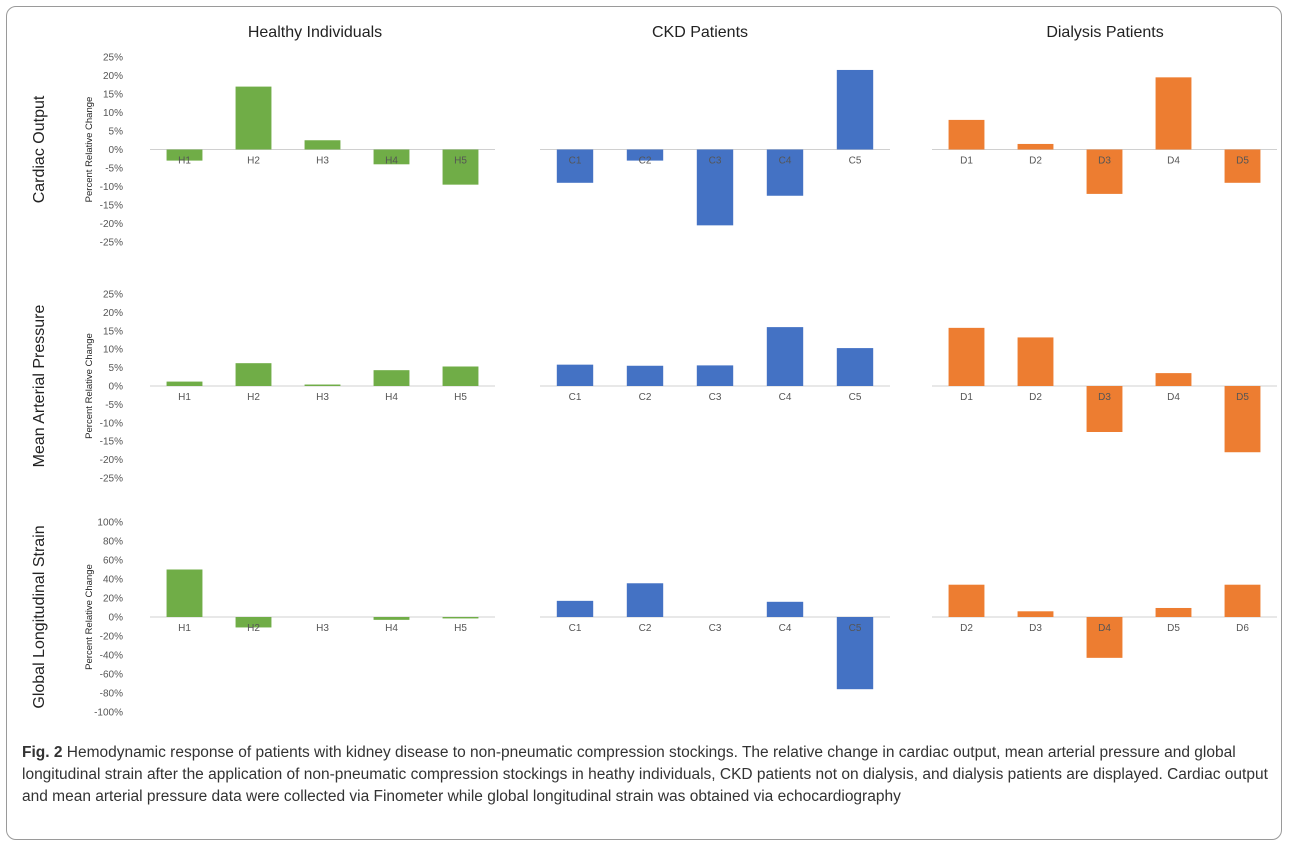 This screenshot has width=1290, height=848. What do you see at coordinates (1242, 628) in the screenshot?
I see `category-label: D6` at bounding box center [1242, 628].